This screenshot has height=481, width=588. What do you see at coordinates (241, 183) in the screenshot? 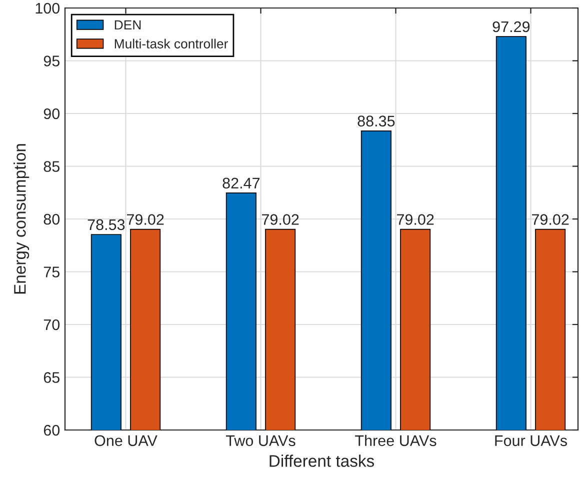
I see `data-label: 82.47` at bounding box center [241, 183].